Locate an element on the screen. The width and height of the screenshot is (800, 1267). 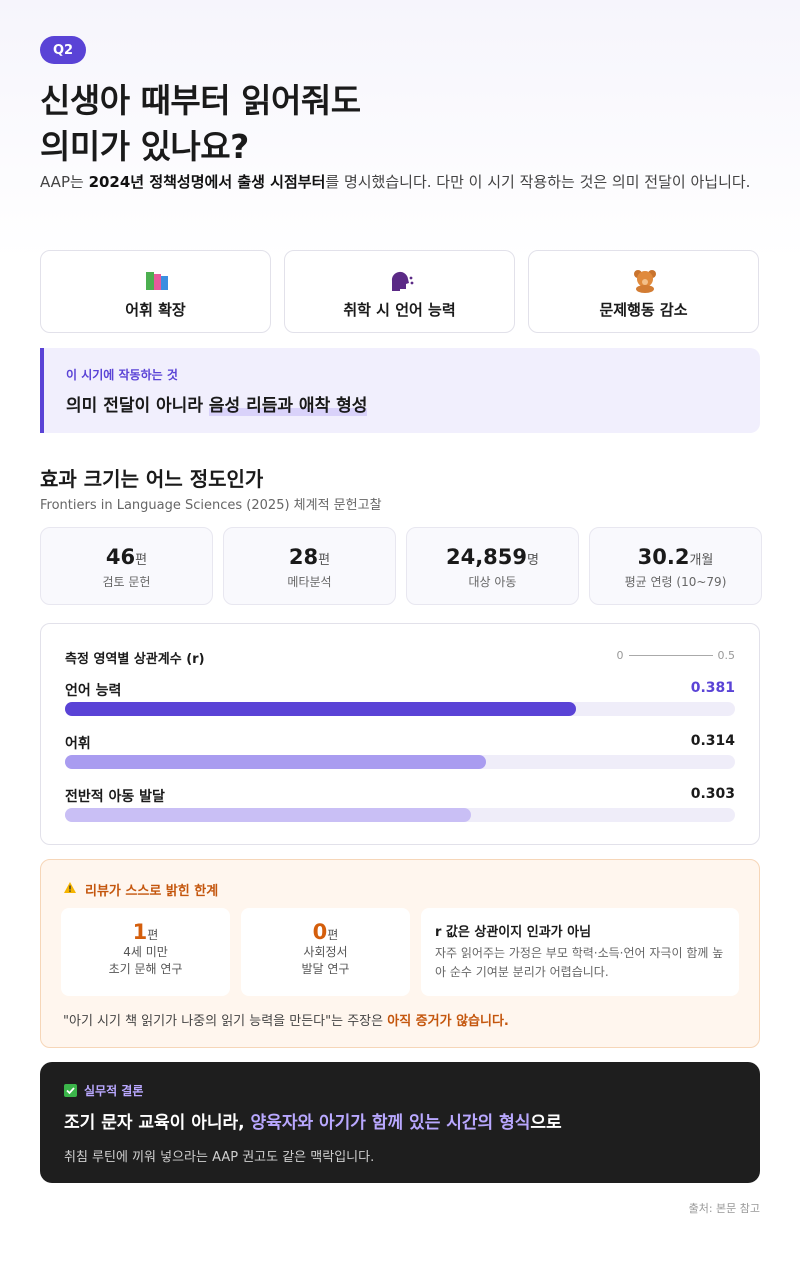
intro-text: AAP는 is located at coordinates (64, 182).